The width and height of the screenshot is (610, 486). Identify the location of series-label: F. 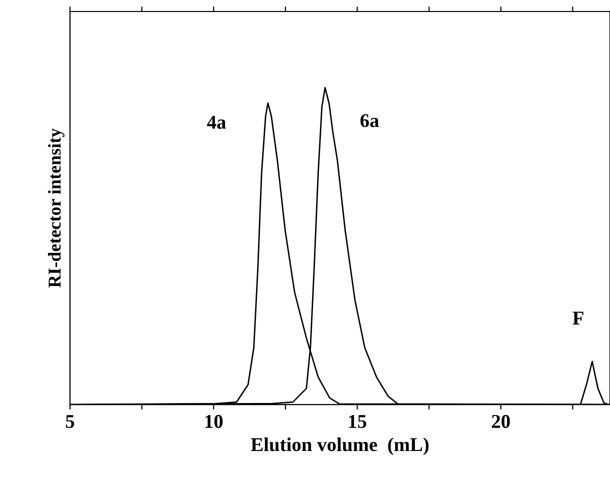
(578, 318).